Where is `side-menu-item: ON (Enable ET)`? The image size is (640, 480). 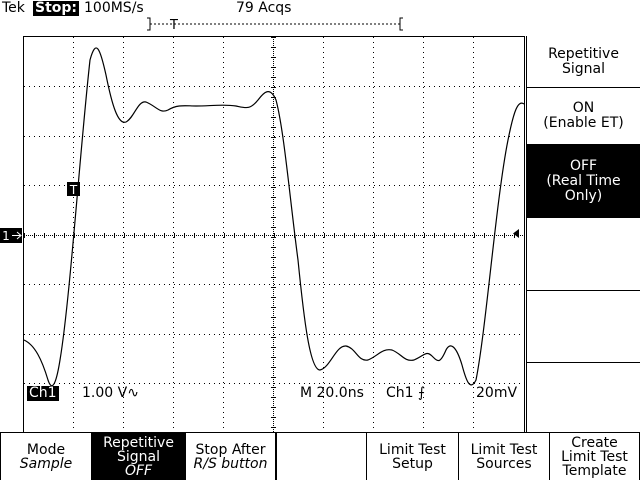
side-menu-item: ON (Enable ET) is located at coordinates (583, 116).